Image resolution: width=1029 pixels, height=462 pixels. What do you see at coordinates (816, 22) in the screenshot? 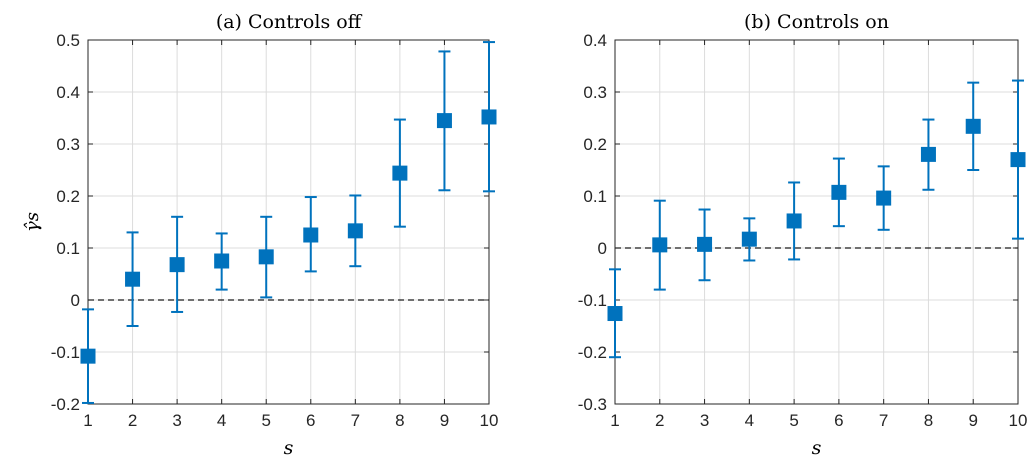
I see `chart-title: (b) Controls on` at bounding box center [816, 22].